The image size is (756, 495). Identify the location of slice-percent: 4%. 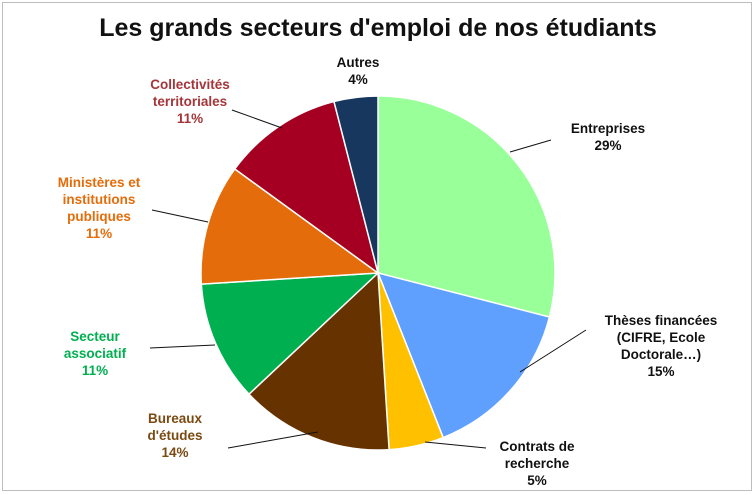
(358, 79).